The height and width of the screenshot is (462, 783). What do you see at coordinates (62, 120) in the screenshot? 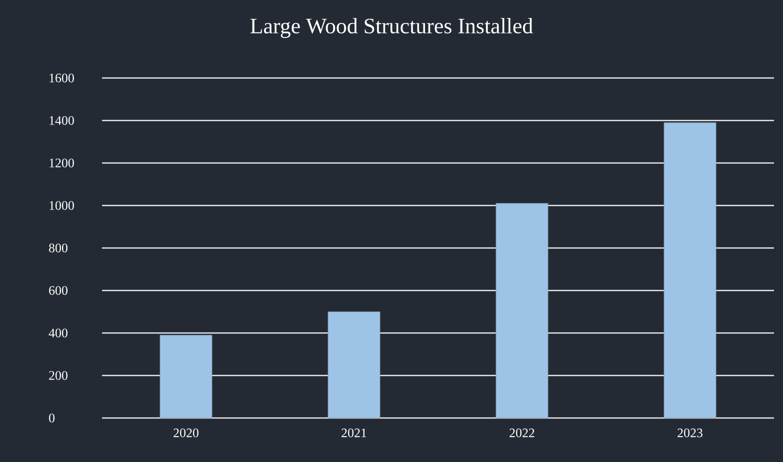
I see `y-tick-label: 1400` at bounding box center [62, 120].